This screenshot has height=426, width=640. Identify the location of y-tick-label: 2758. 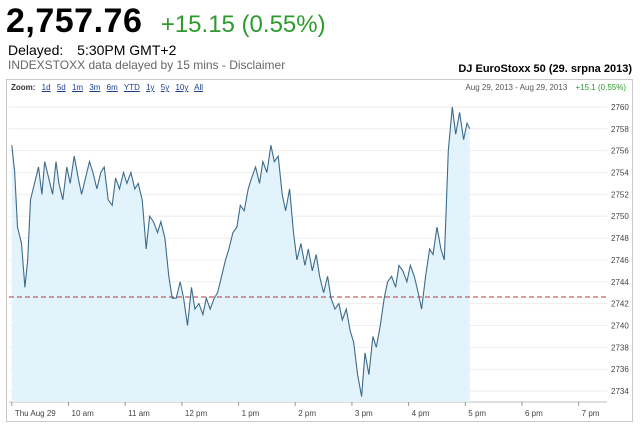
(620, 129).